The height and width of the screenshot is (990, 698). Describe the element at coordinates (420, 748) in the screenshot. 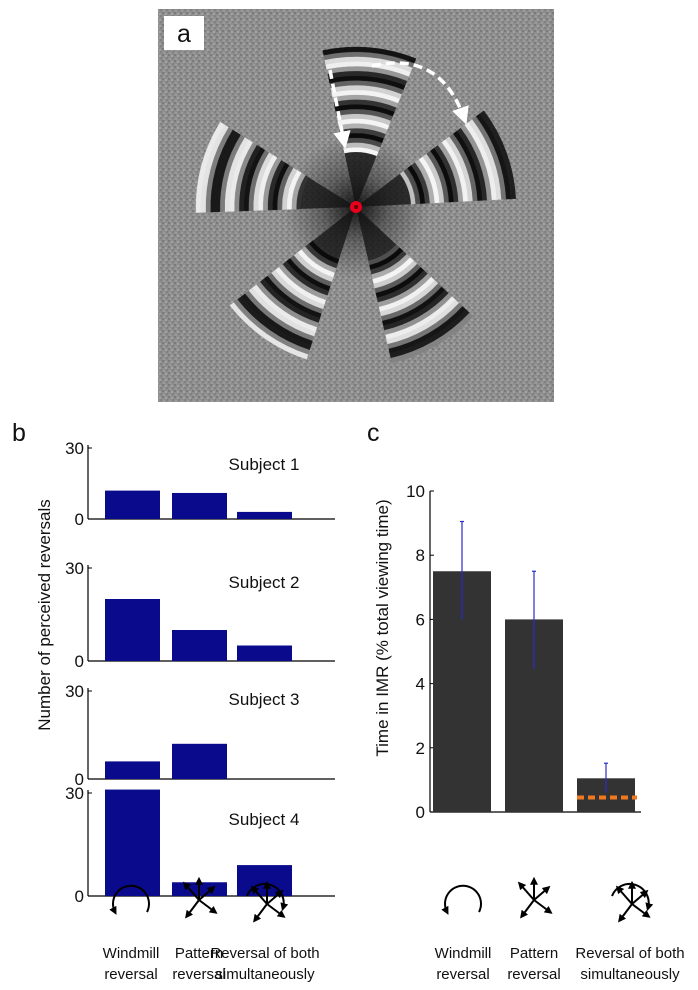

I see `y-tick-label: 2` at that location.